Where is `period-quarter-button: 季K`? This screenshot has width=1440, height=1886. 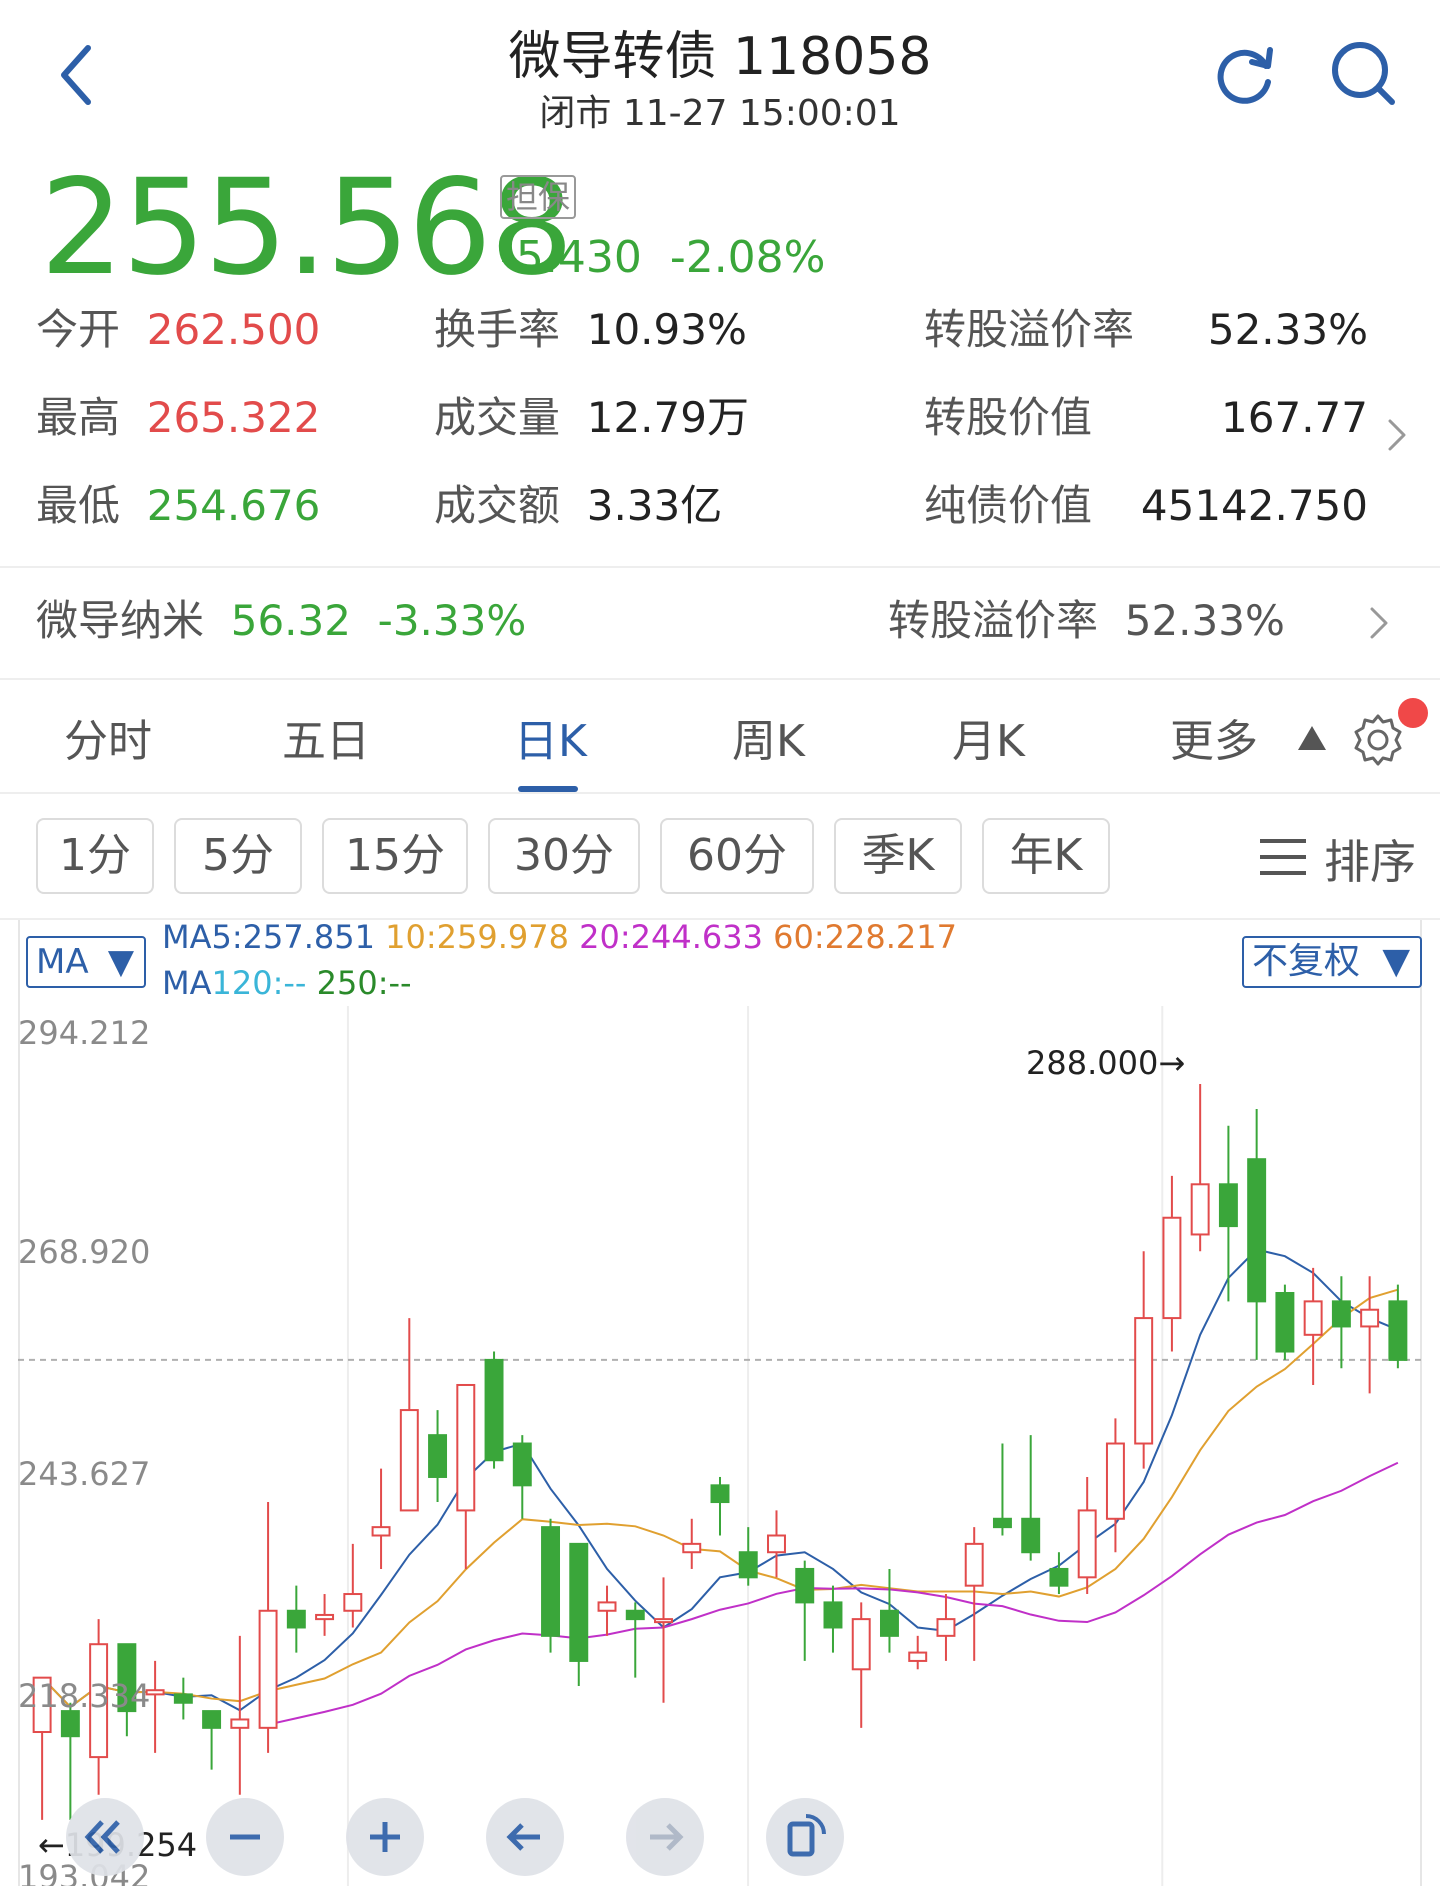
period-quarter-button: 季K is located at coordinates (898, 856).